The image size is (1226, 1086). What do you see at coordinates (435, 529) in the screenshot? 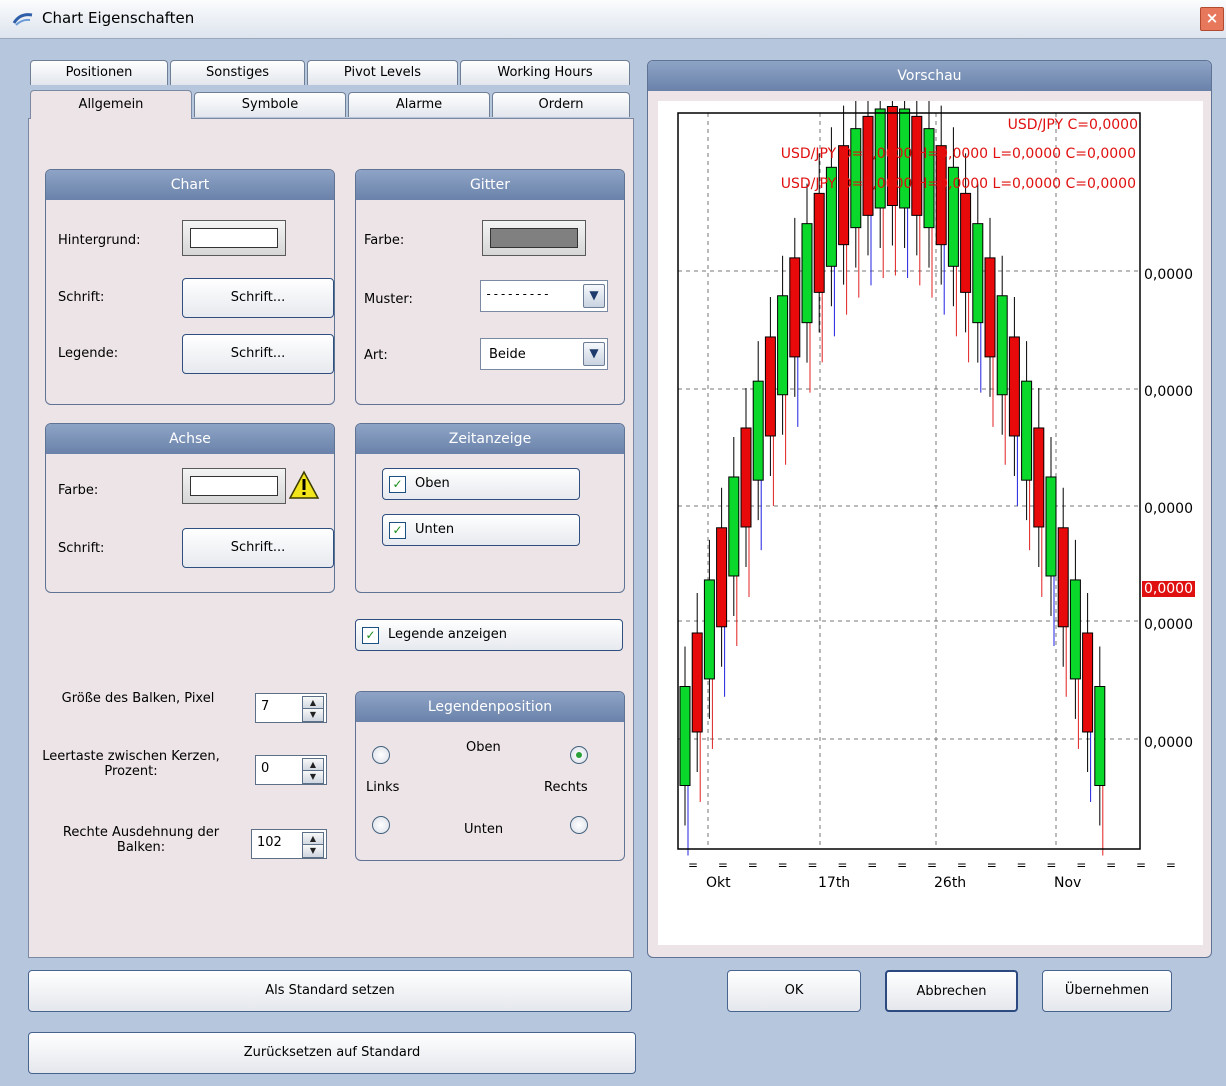
I see `time-bottom-label: Unten` at bounding box center [435, 529].